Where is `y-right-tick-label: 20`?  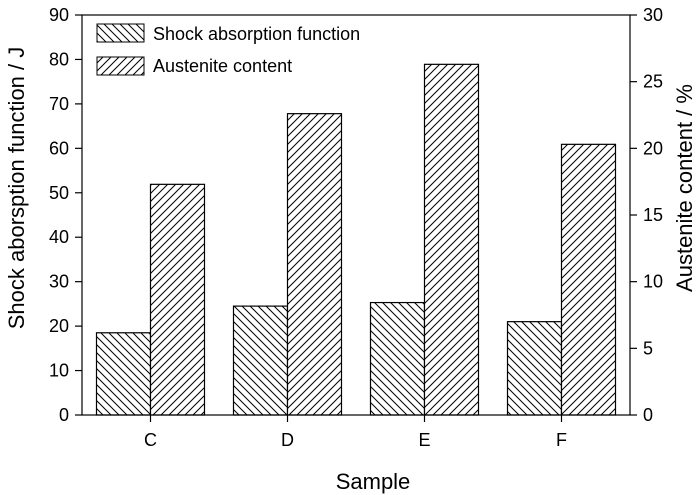
y-right-tick-label: 20 is located at coordinates (653, 148).